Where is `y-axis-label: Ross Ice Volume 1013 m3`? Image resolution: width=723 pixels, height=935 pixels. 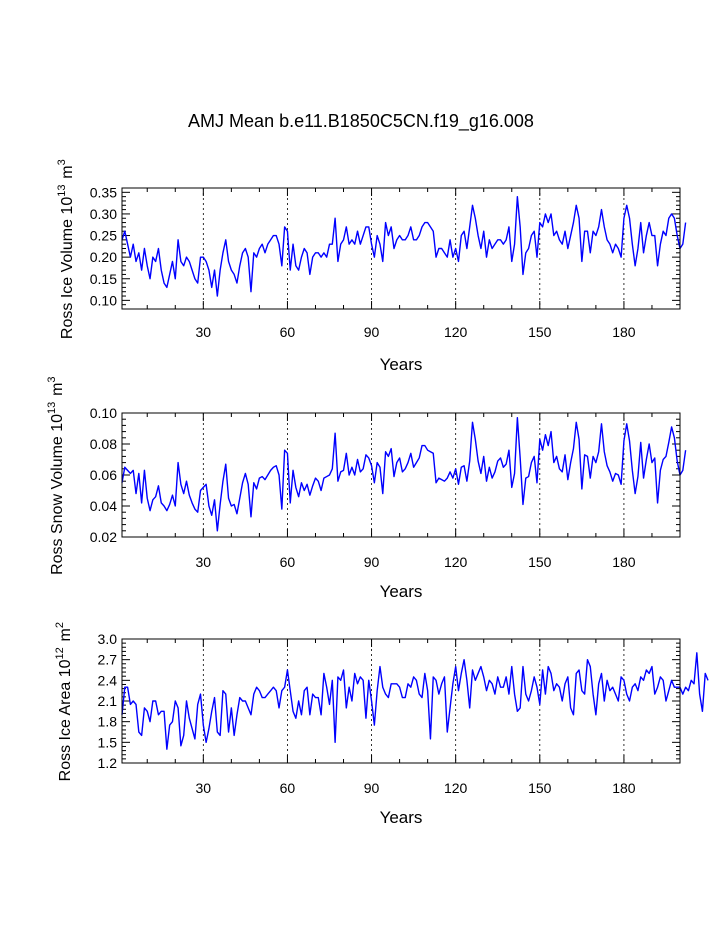 y-axis-label: Ross Ice Volume 1013 m3 is located at coordinates (66, 248).